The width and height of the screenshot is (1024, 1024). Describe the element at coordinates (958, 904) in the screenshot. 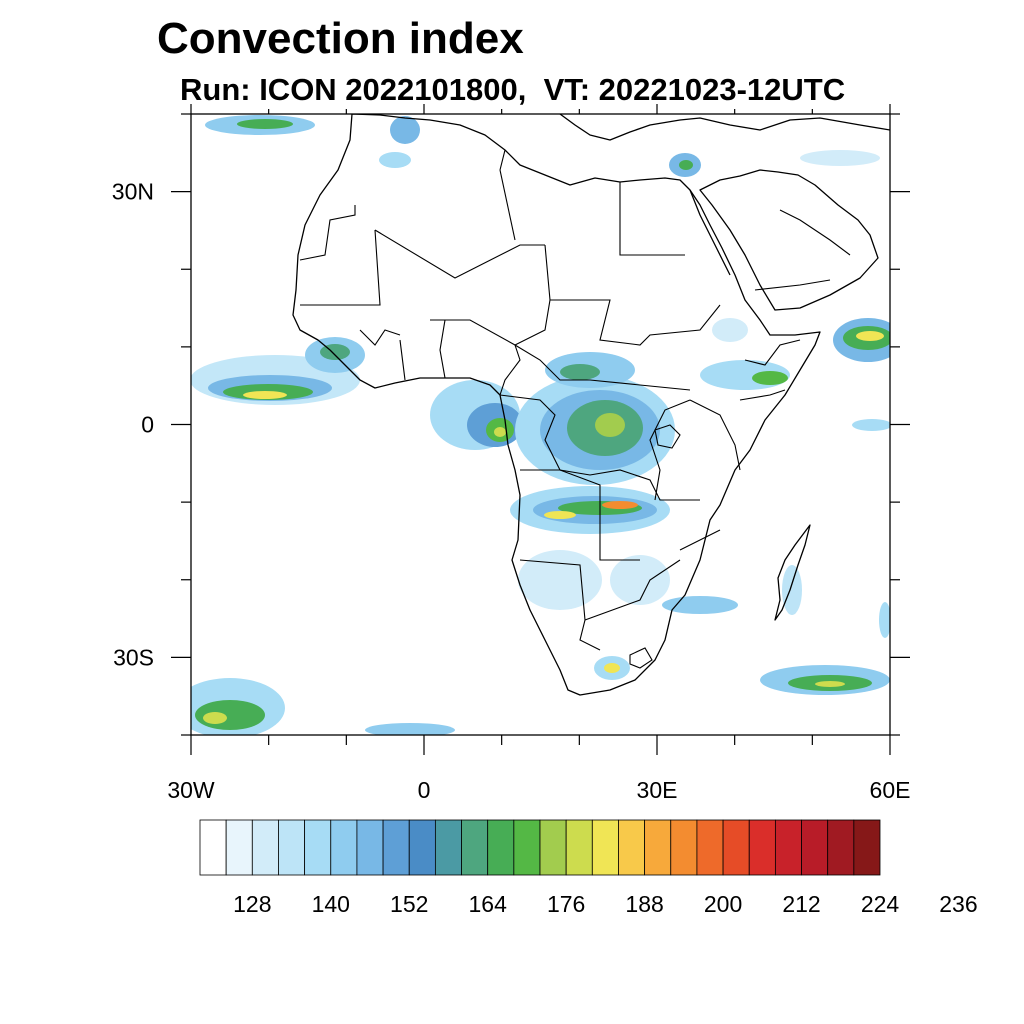

I see `colorbar-label: 236` at that location.